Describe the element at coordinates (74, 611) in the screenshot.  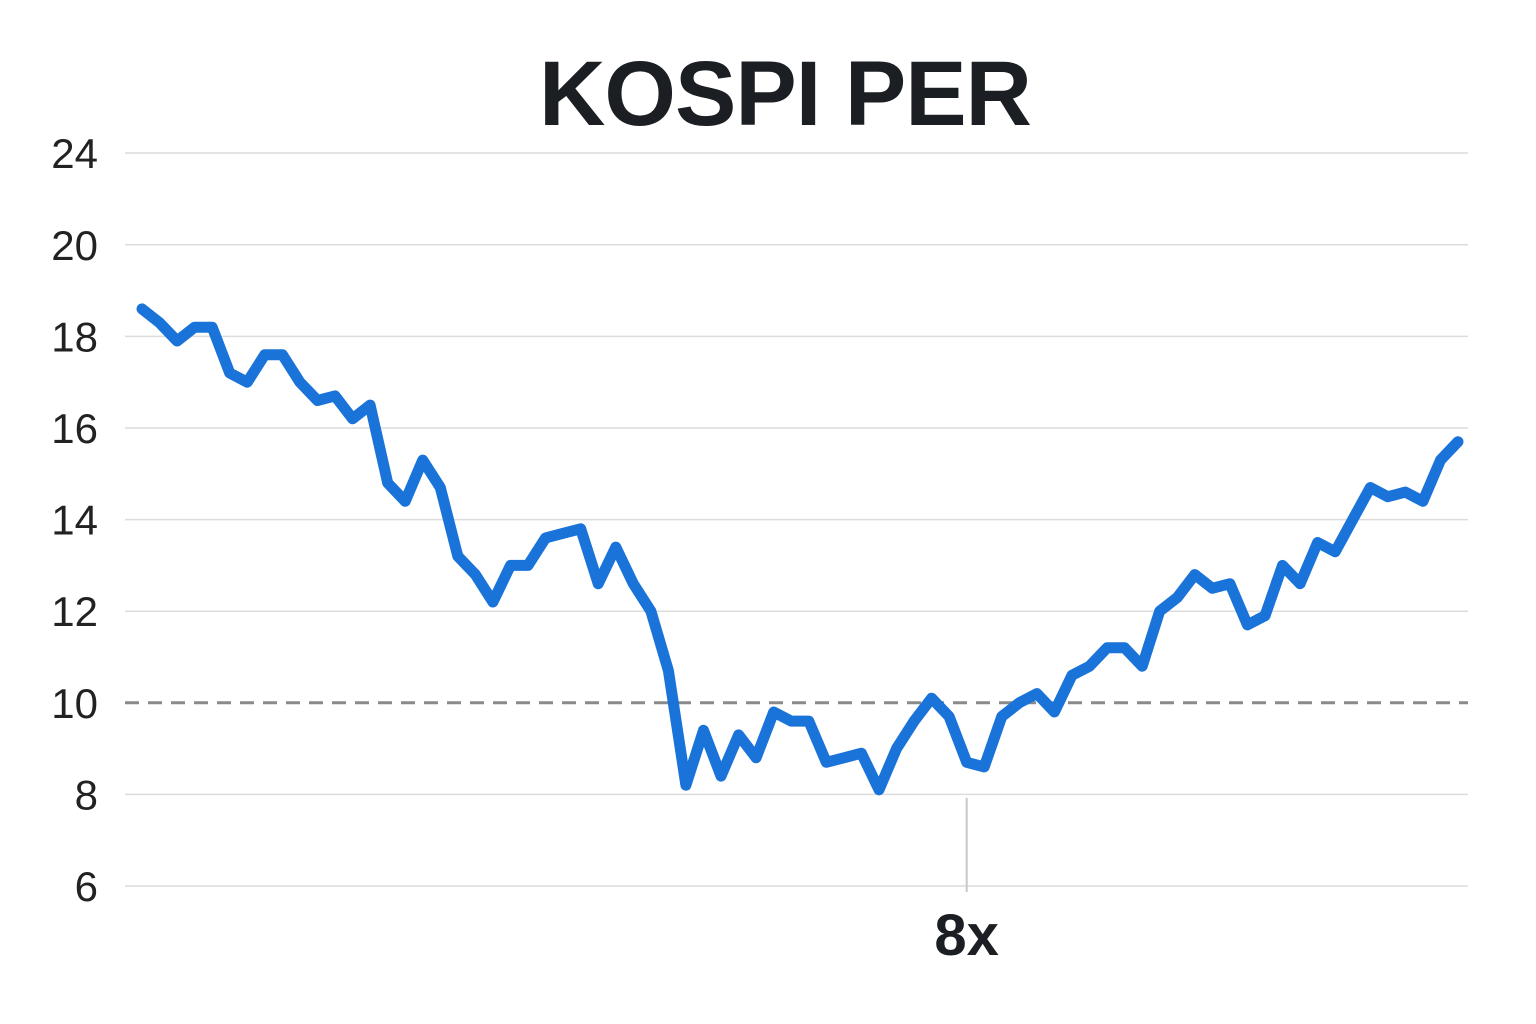
I see `y-tick-label: 12` at that location.